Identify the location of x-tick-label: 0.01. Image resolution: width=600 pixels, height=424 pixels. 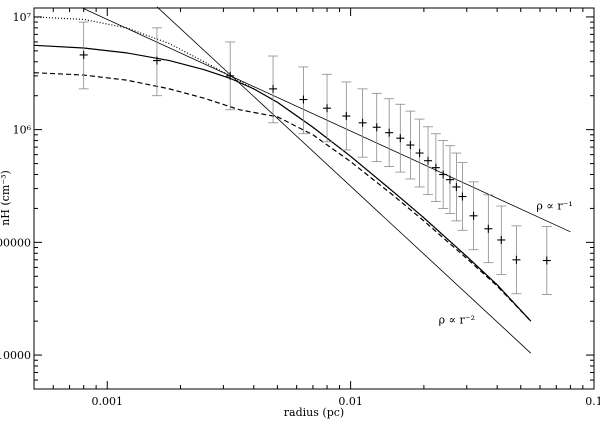
(350, 401).